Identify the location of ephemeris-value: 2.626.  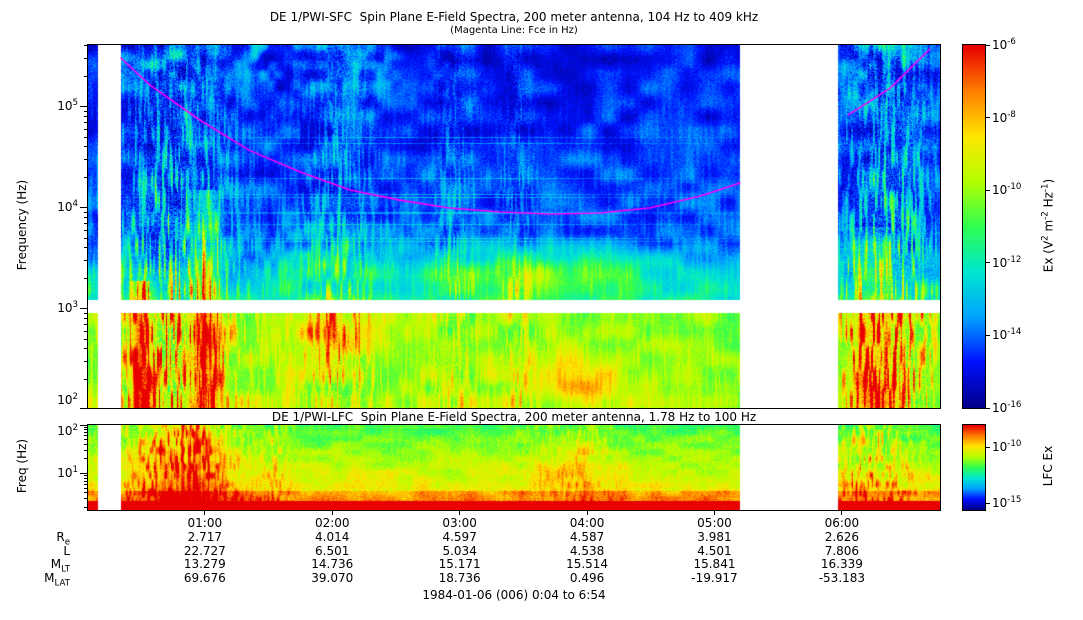
(842, 537).